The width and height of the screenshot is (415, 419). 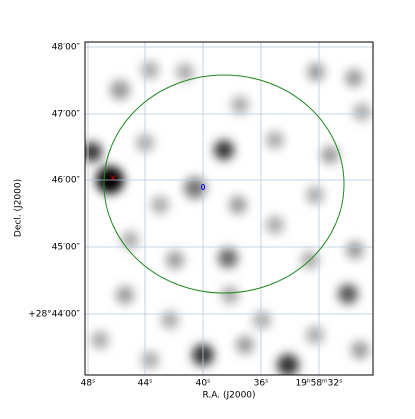 What do you see at coordinates (113, 179) in the screenshot?
I see `source-marker: ×` at bounding box center [113, 179].